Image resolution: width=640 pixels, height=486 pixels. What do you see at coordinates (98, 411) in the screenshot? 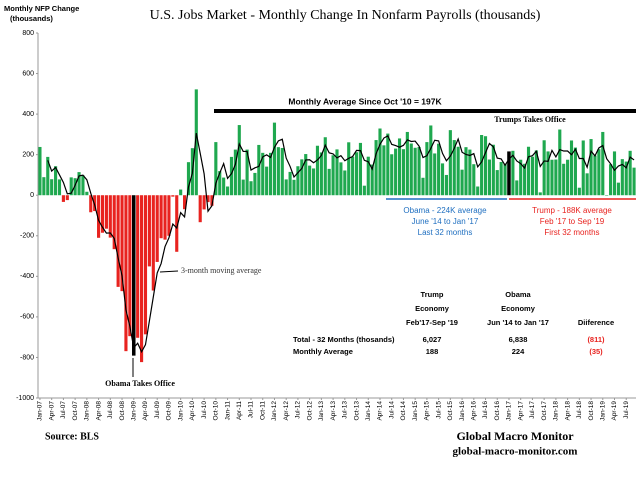
I see `x-tick-label: Apr-08` at bounding box center [98, 411].